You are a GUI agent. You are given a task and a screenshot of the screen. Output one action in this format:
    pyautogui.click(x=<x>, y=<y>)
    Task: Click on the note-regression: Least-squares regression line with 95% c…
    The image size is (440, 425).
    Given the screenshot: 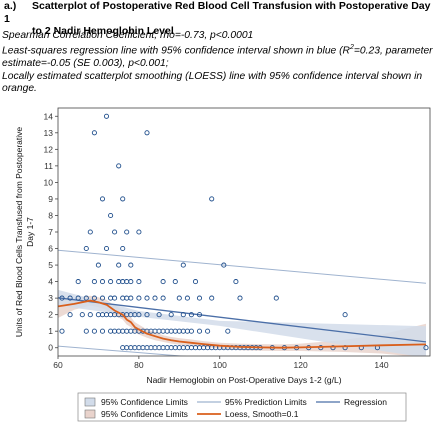 What is the action you would take?
    pyautogui.click(x=220, y=56)
    